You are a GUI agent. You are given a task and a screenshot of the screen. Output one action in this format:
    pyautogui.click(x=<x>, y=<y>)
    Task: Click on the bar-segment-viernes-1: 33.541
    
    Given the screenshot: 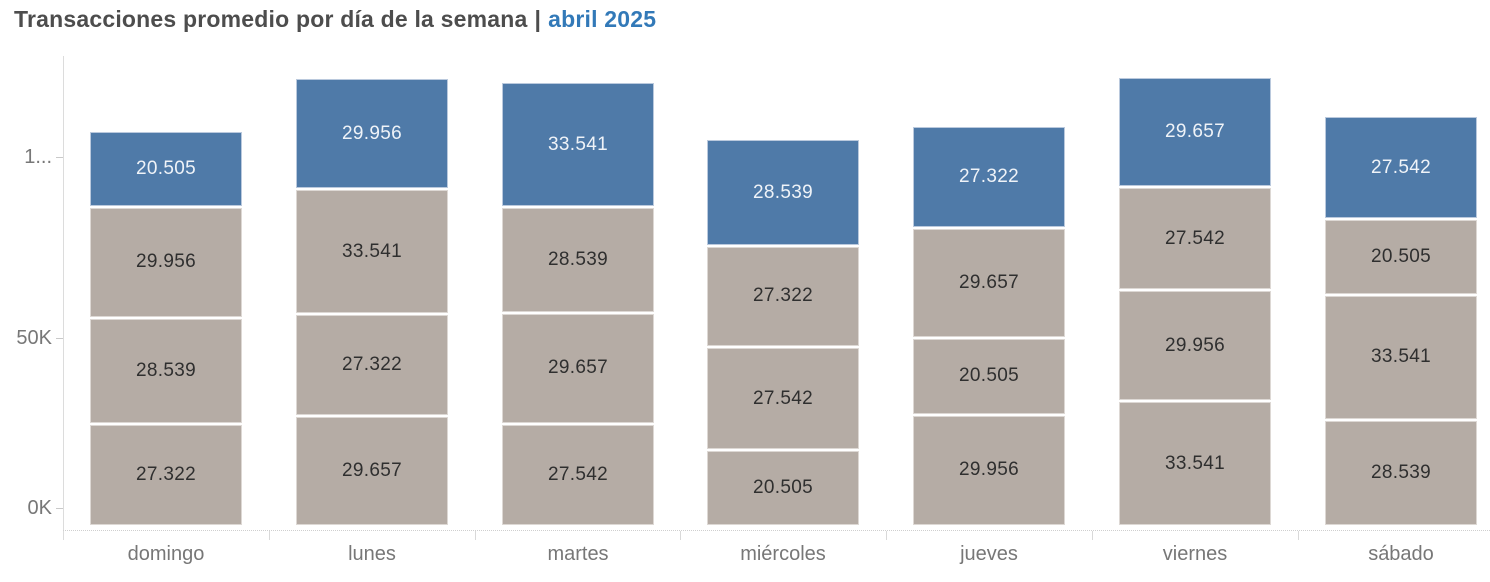 What is the action you would take?
    pyautogui.click(x=1195, y=463)
    